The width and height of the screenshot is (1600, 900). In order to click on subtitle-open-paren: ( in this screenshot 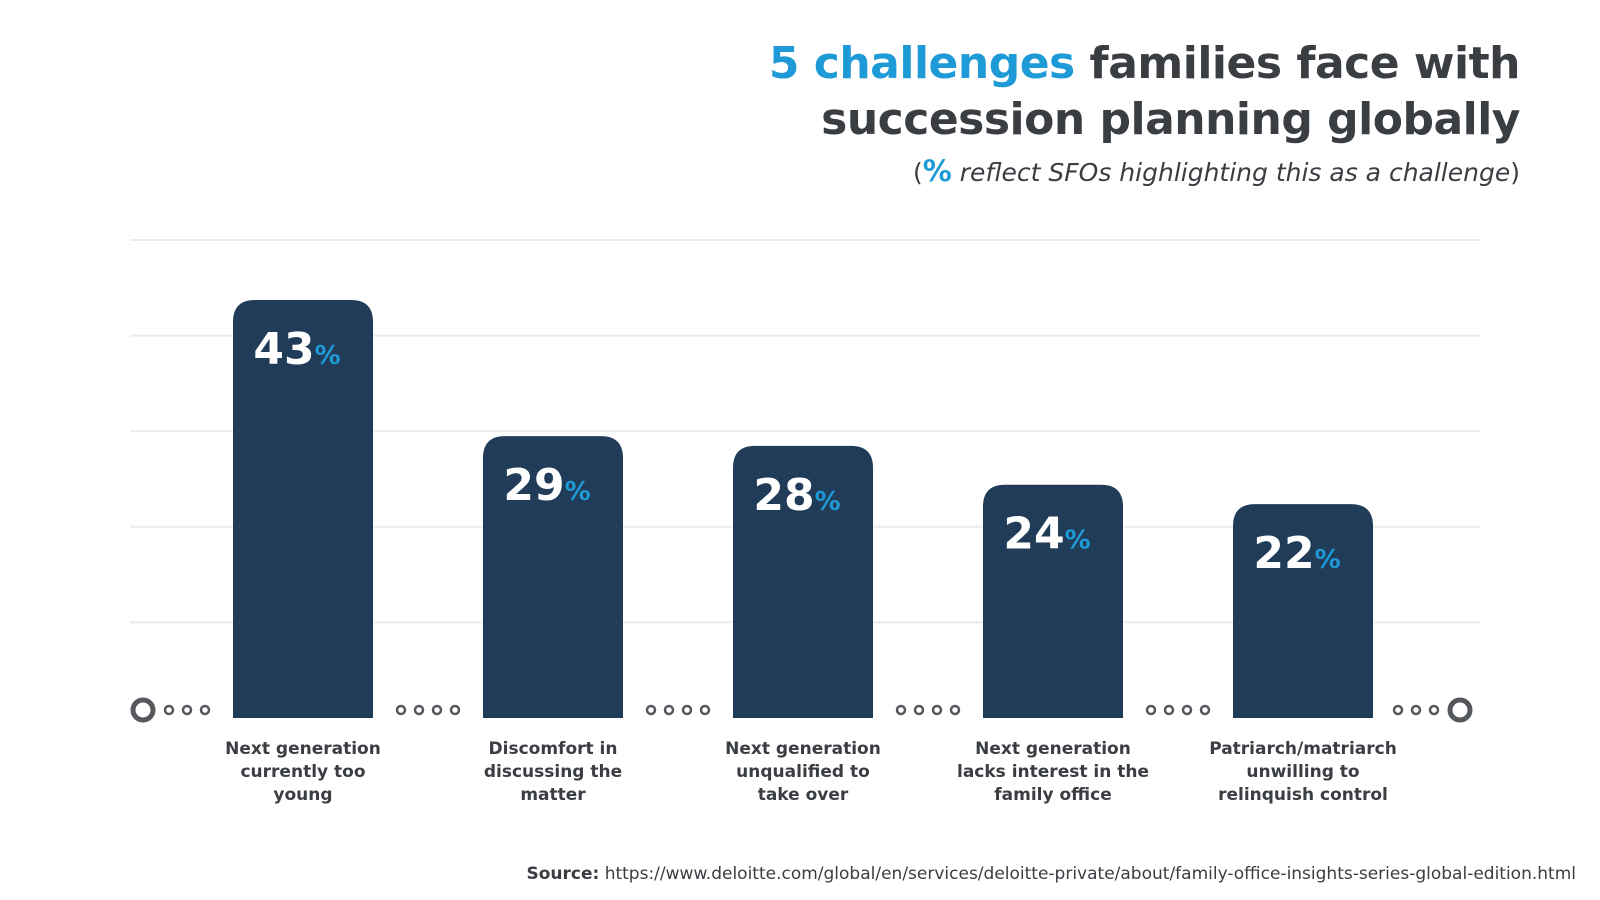, I will do `click(917, 172)`.